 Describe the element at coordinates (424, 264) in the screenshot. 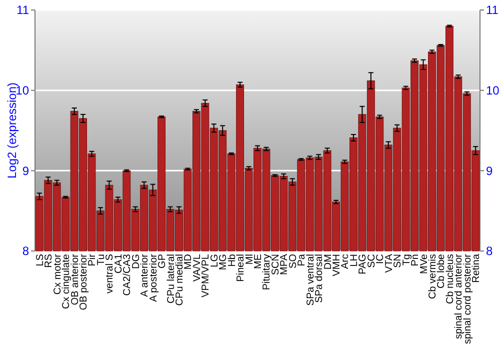

I see `x-tick-label: MVe` at that location.